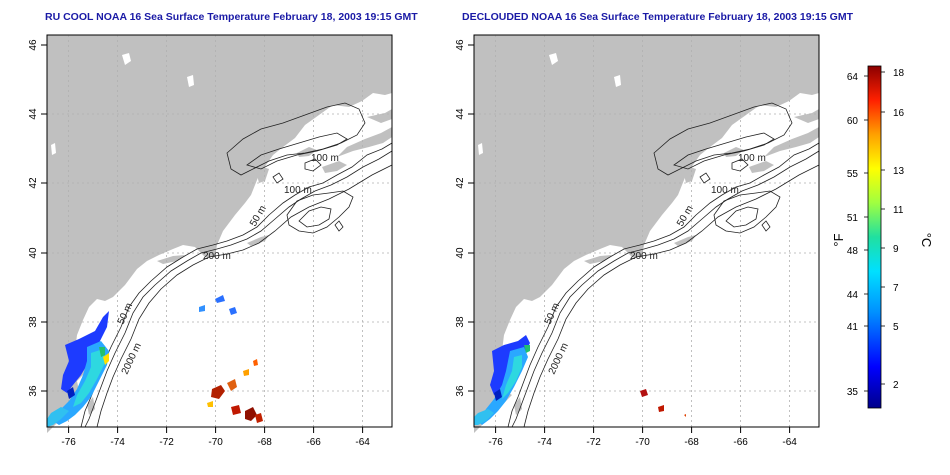  I want to click on colorbar-c-labels: 18 16 13 11 9 7 5 2, so click(899, 229).